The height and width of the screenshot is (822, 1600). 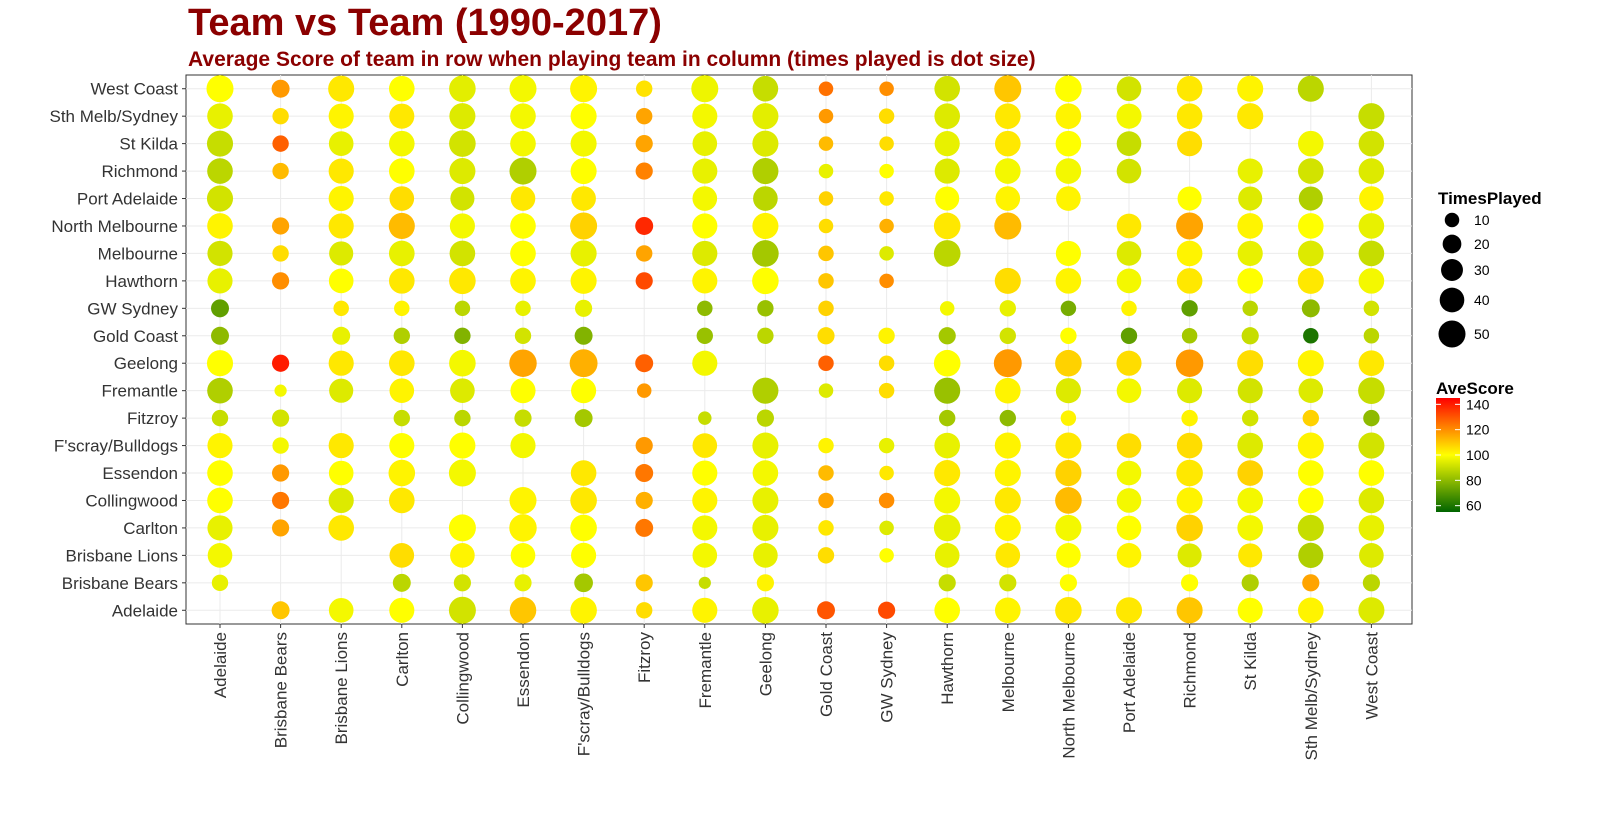 What do you see at coordinates (341, 688) in the screenshot?
I see `x-tick-label: Brisbane Lions` at bounding box center [341, 688].